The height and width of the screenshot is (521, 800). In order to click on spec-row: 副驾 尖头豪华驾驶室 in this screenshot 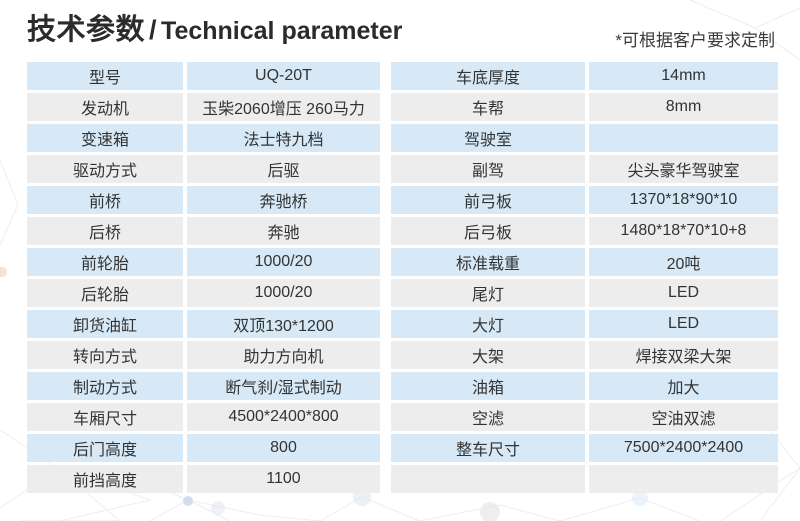, I will do `click(584, 169)`.